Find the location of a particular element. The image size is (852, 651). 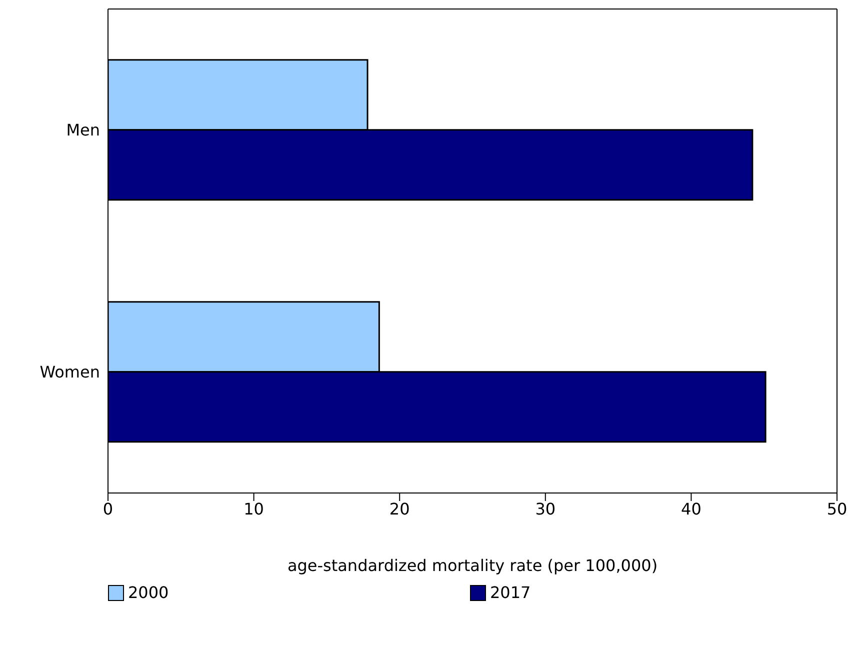

y-tick-label: Women is located at coordinates (70, 372).